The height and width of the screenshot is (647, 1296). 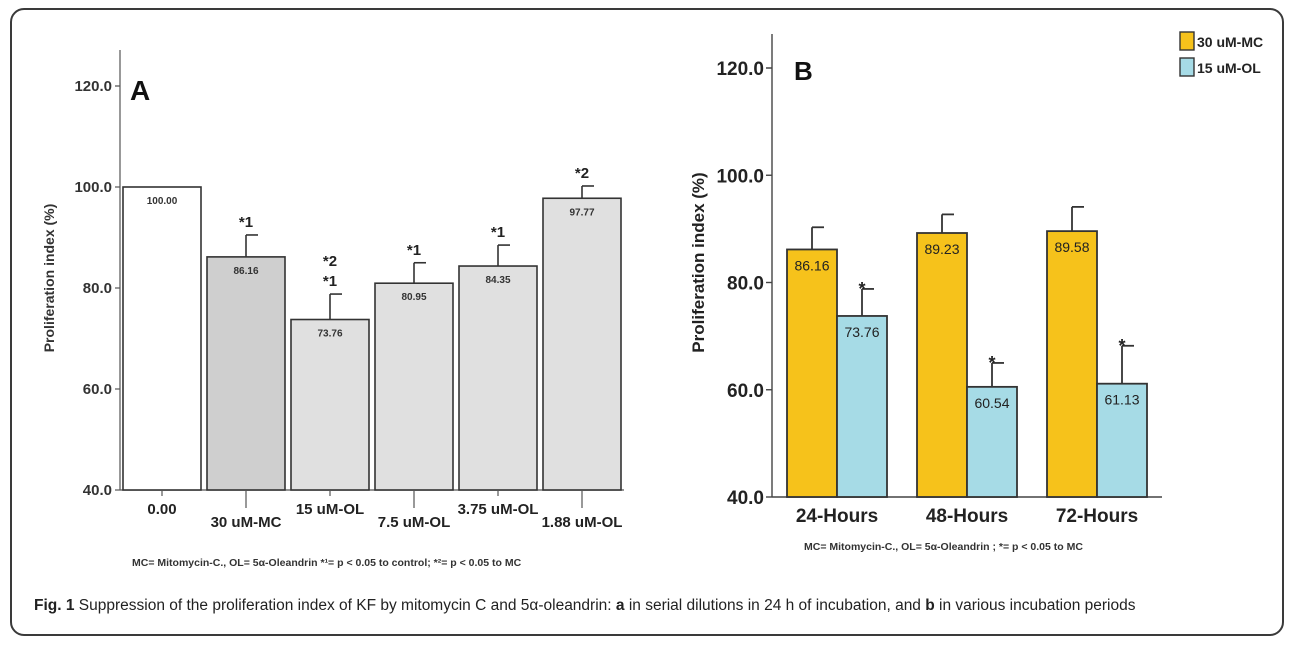 I want to click on data-label: 60.54, so click(x=991, y=403).